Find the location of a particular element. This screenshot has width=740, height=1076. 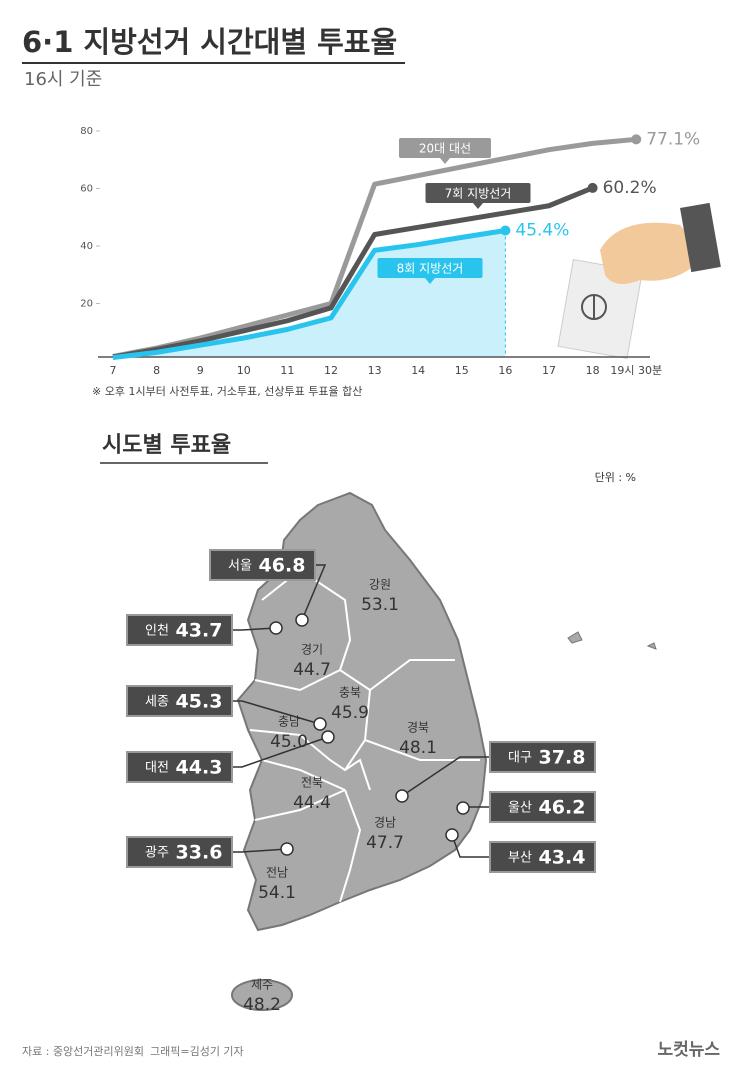

value-label: 45.4% is located at coordinates (542, 230).